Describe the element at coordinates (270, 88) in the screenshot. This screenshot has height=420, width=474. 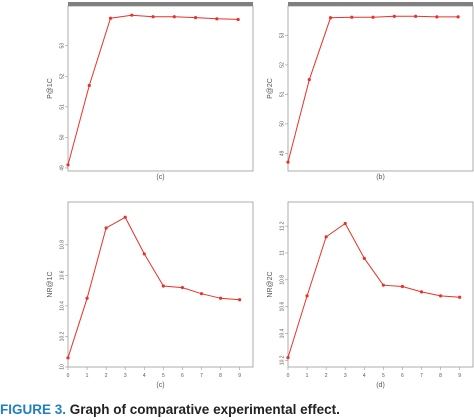
I see `y-axis-label: P@2C` at that location.